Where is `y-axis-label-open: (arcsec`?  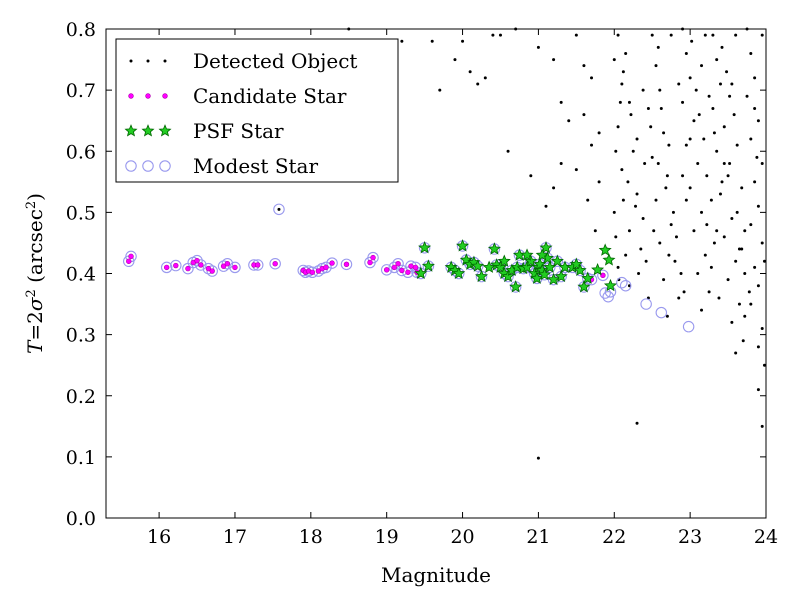 y-axis-label-open: (arcsec is located at coordinates (35, 249).